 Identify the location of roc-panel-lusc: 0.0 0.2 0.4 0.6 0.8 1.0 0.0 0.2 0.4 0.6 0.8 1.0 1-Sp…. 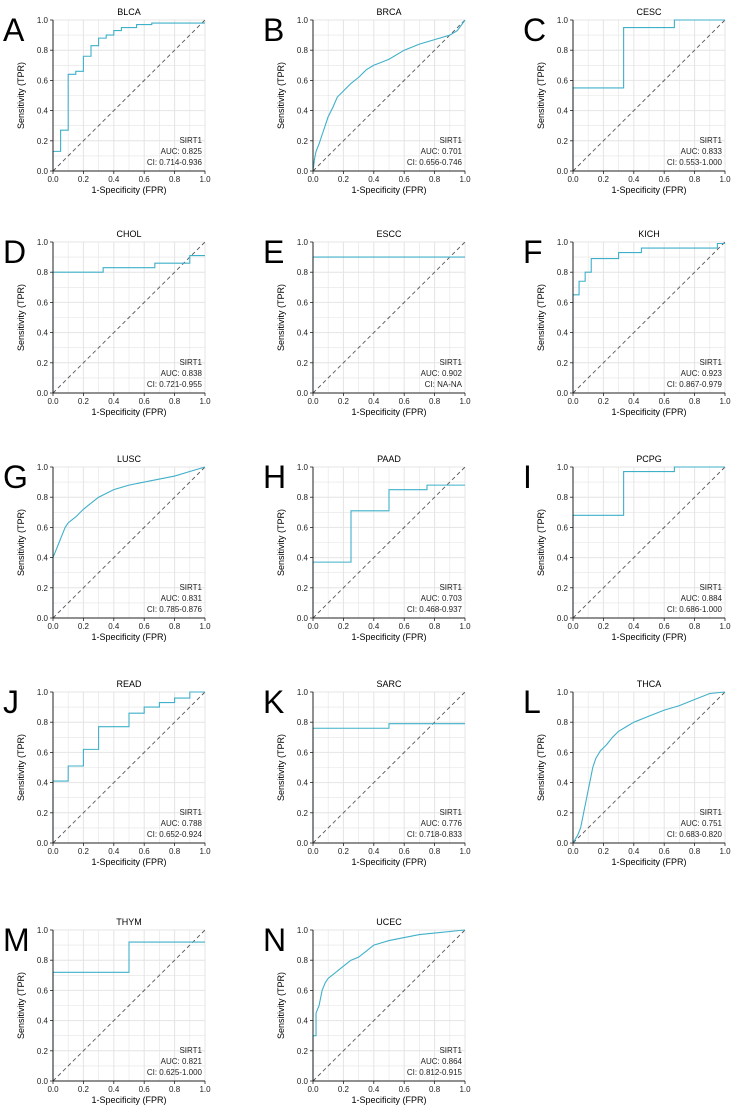
(107, 548).